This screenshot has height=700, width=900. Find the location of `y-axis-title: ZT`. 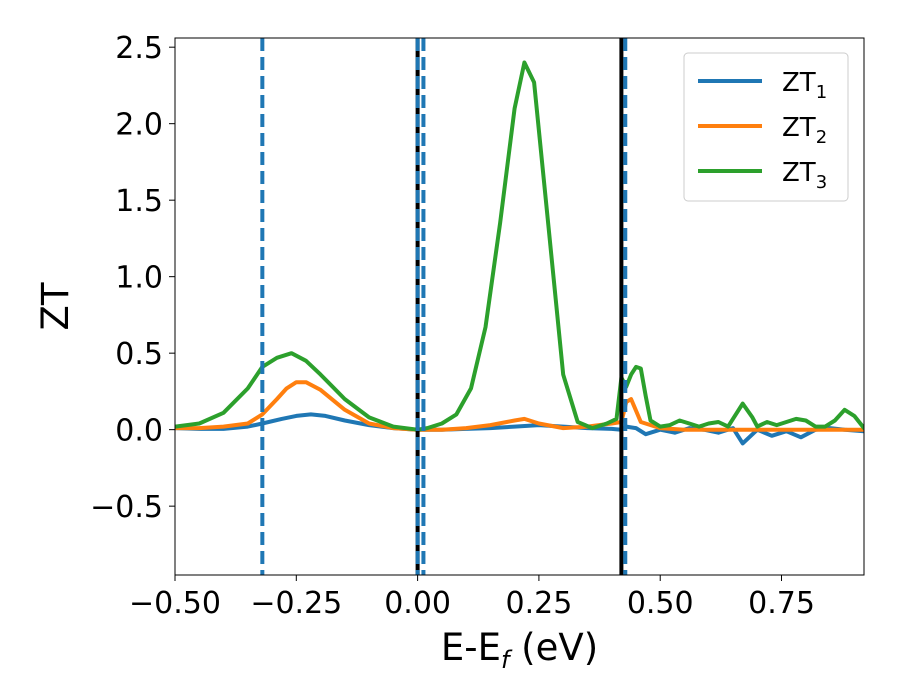

y-axis-title: ZT is located at coordinates (55, 306).